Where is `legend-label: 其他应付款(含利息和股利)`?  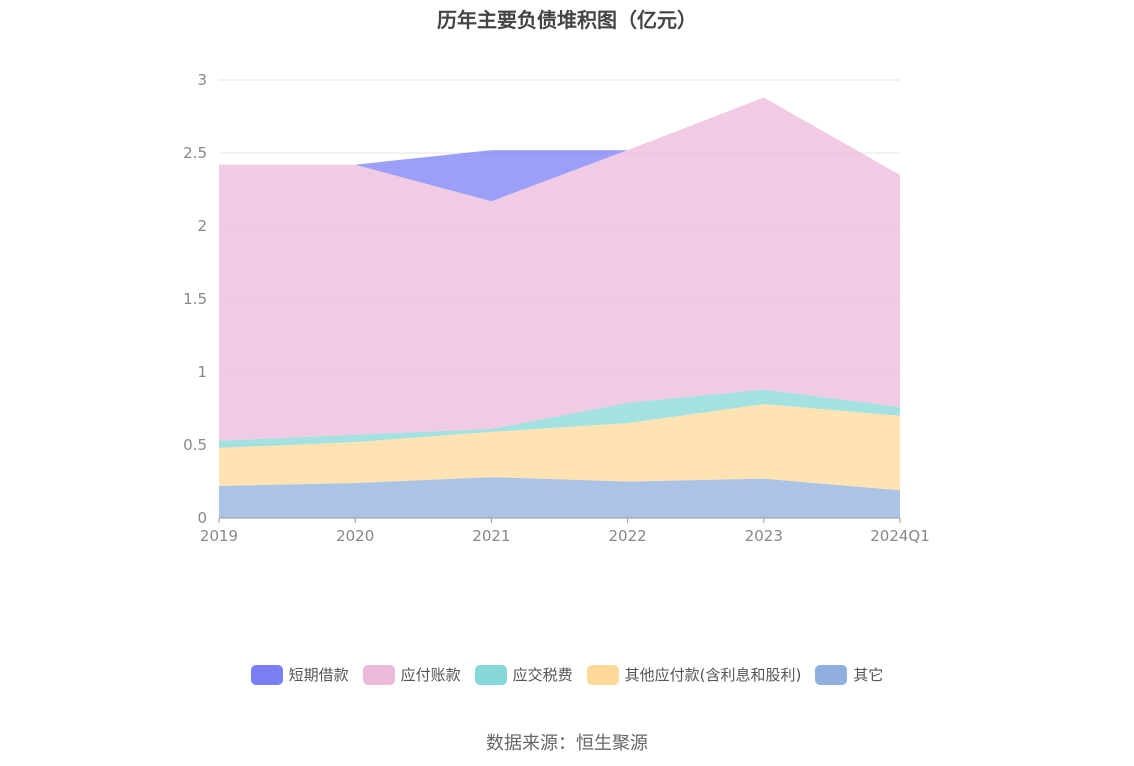 legend-label: 其他应付款(含利息和股利) is located at coordinates (713, 675).